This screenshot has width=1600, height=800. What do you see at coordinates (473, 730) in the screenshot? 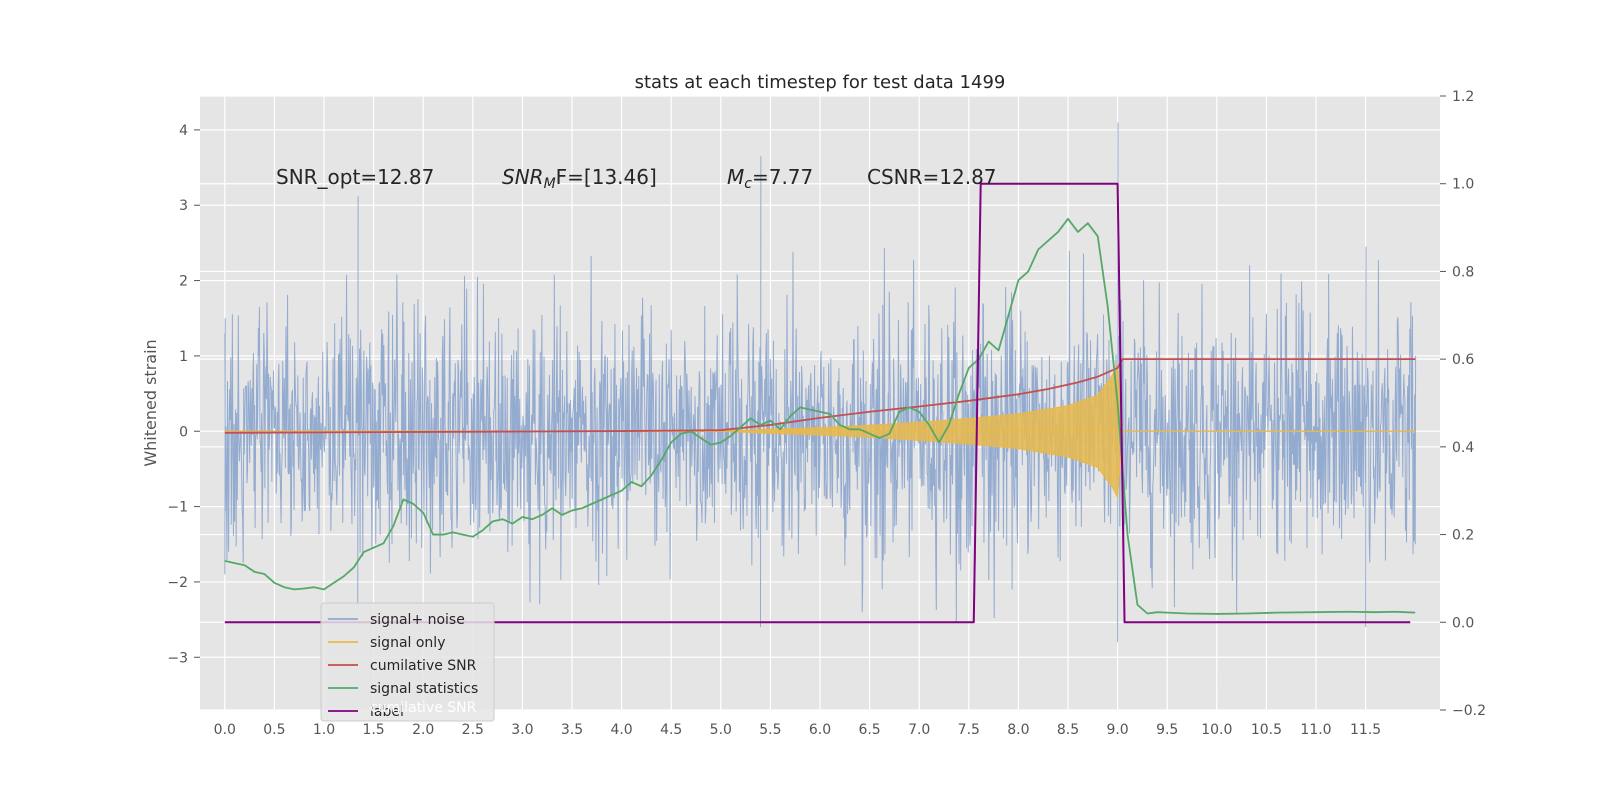
I see `x-tick-label: 2.5` at bounding box center [473, 730].